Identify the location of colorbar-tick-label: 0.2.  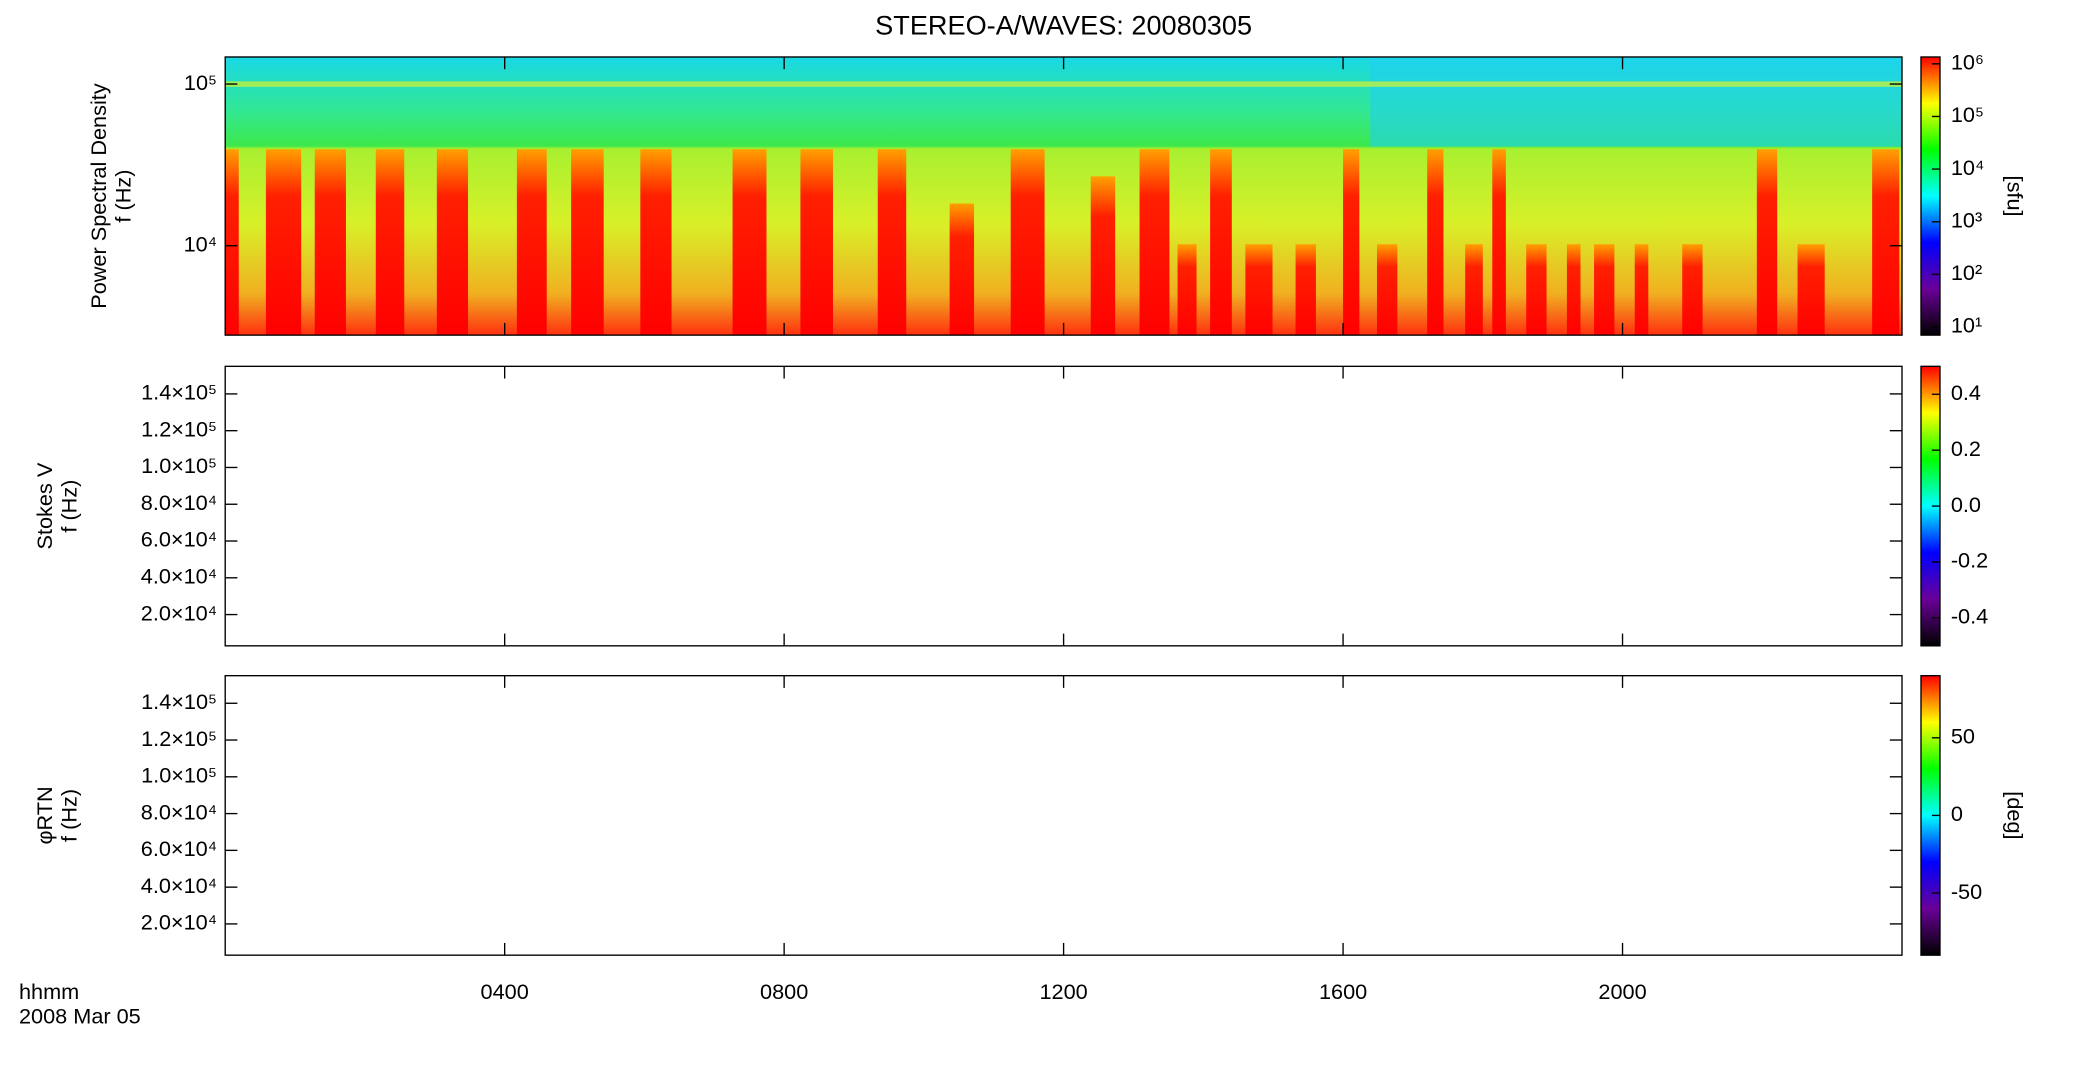
(1966, 448).